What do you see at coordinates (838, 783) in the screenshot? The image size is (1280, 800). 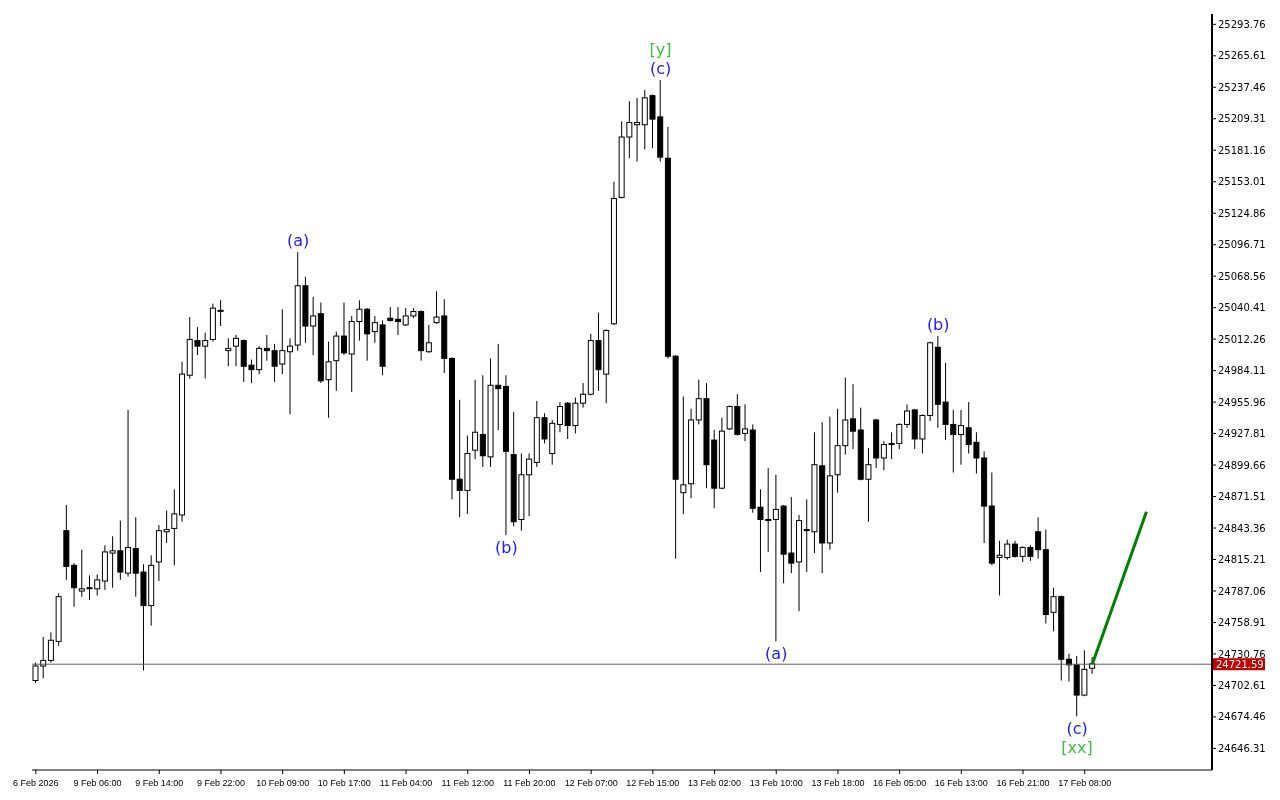 I see `x-tick-label: 13 Feb 18:00` at bounding box center [838, 783].